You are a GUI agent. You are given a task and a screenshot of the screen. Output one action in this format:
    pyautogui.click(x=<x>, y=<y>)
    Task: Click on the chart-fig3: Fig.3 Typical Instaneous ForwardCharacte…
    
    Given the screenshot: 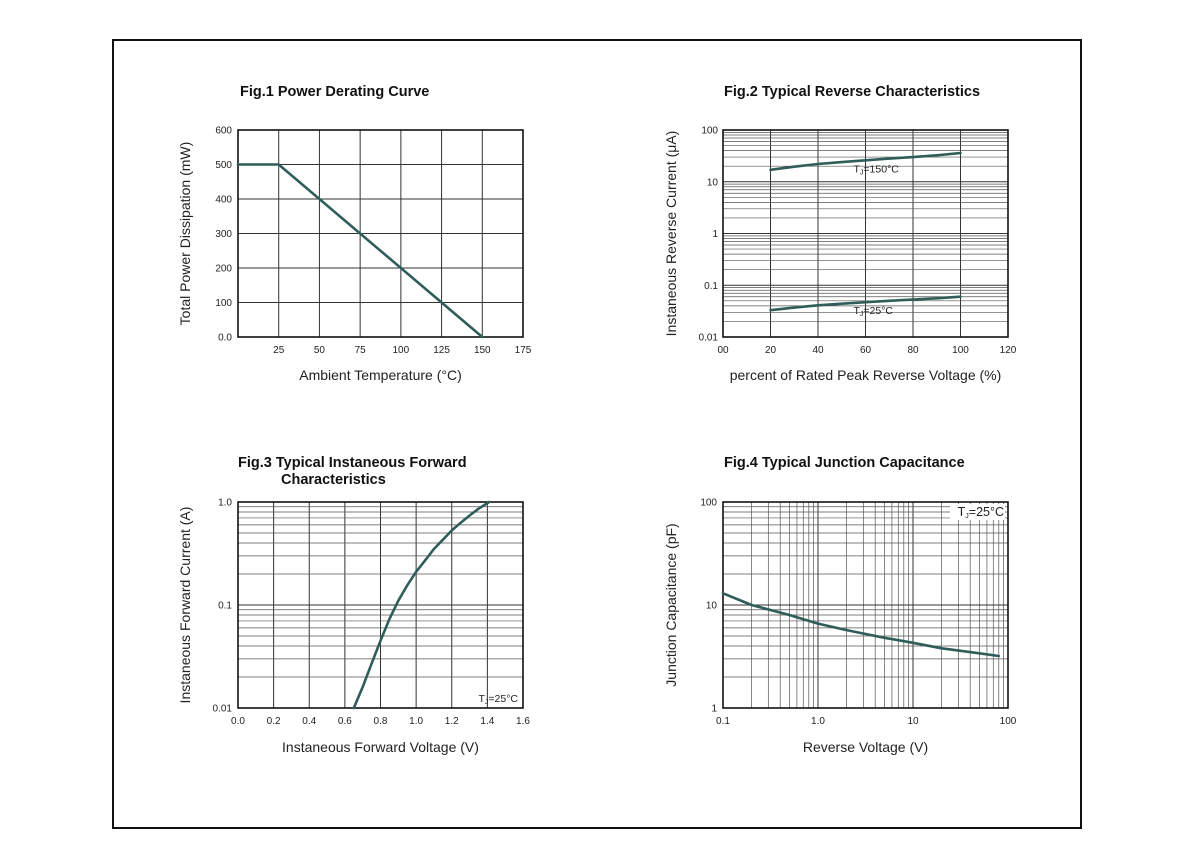 What is the action you would take?
    pyautogui.click(x=353, y=605)
    